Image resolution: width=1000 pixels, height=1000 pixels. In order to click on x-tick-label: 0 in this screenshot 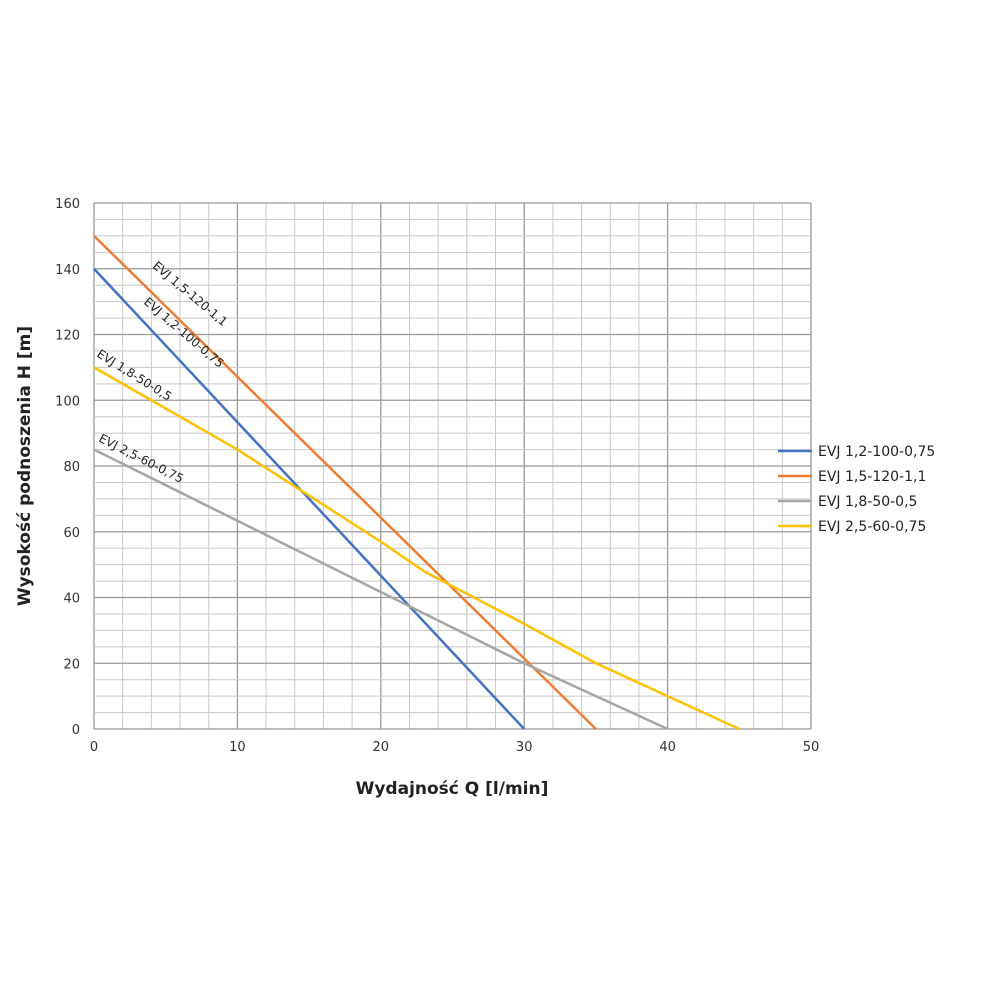, I will do `click(94, 747)`.